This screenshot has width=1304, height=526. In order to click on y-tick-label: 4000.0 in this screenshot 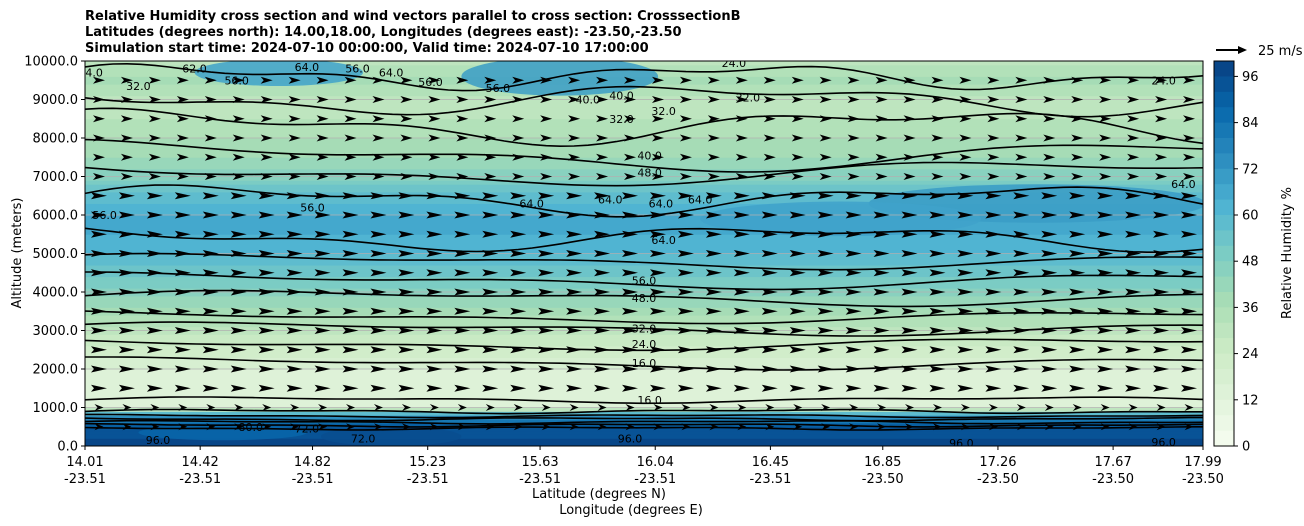, I will do `click(56, 293)`.